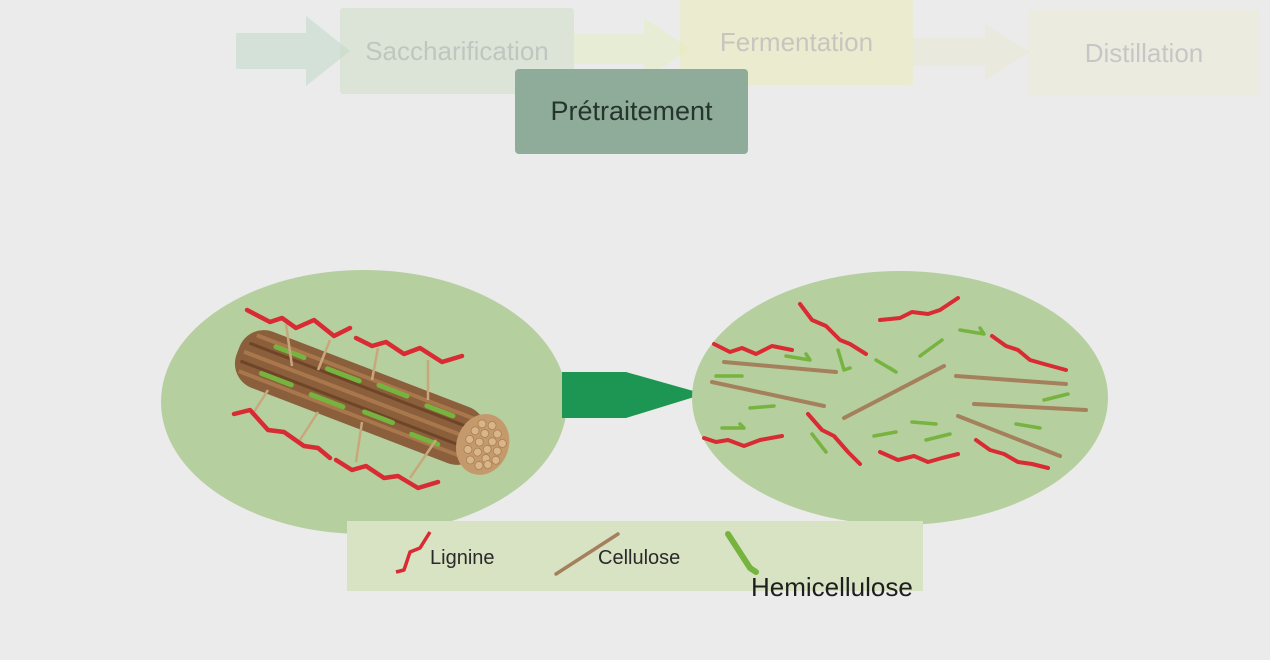 Image resolution: width=1270 pixels, height=660 pixels. Describe the element at coordinates (899, 409) in the screenshot. I see `cellulose-fragments` at that location.